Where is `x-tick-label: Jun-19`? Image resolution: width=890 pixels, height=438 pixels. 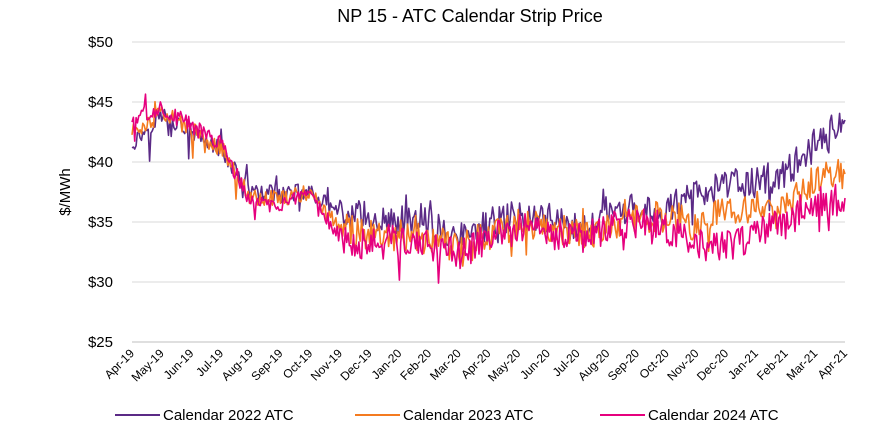
x-tick-label: Jun-19 is located at coordinates (179, 364).